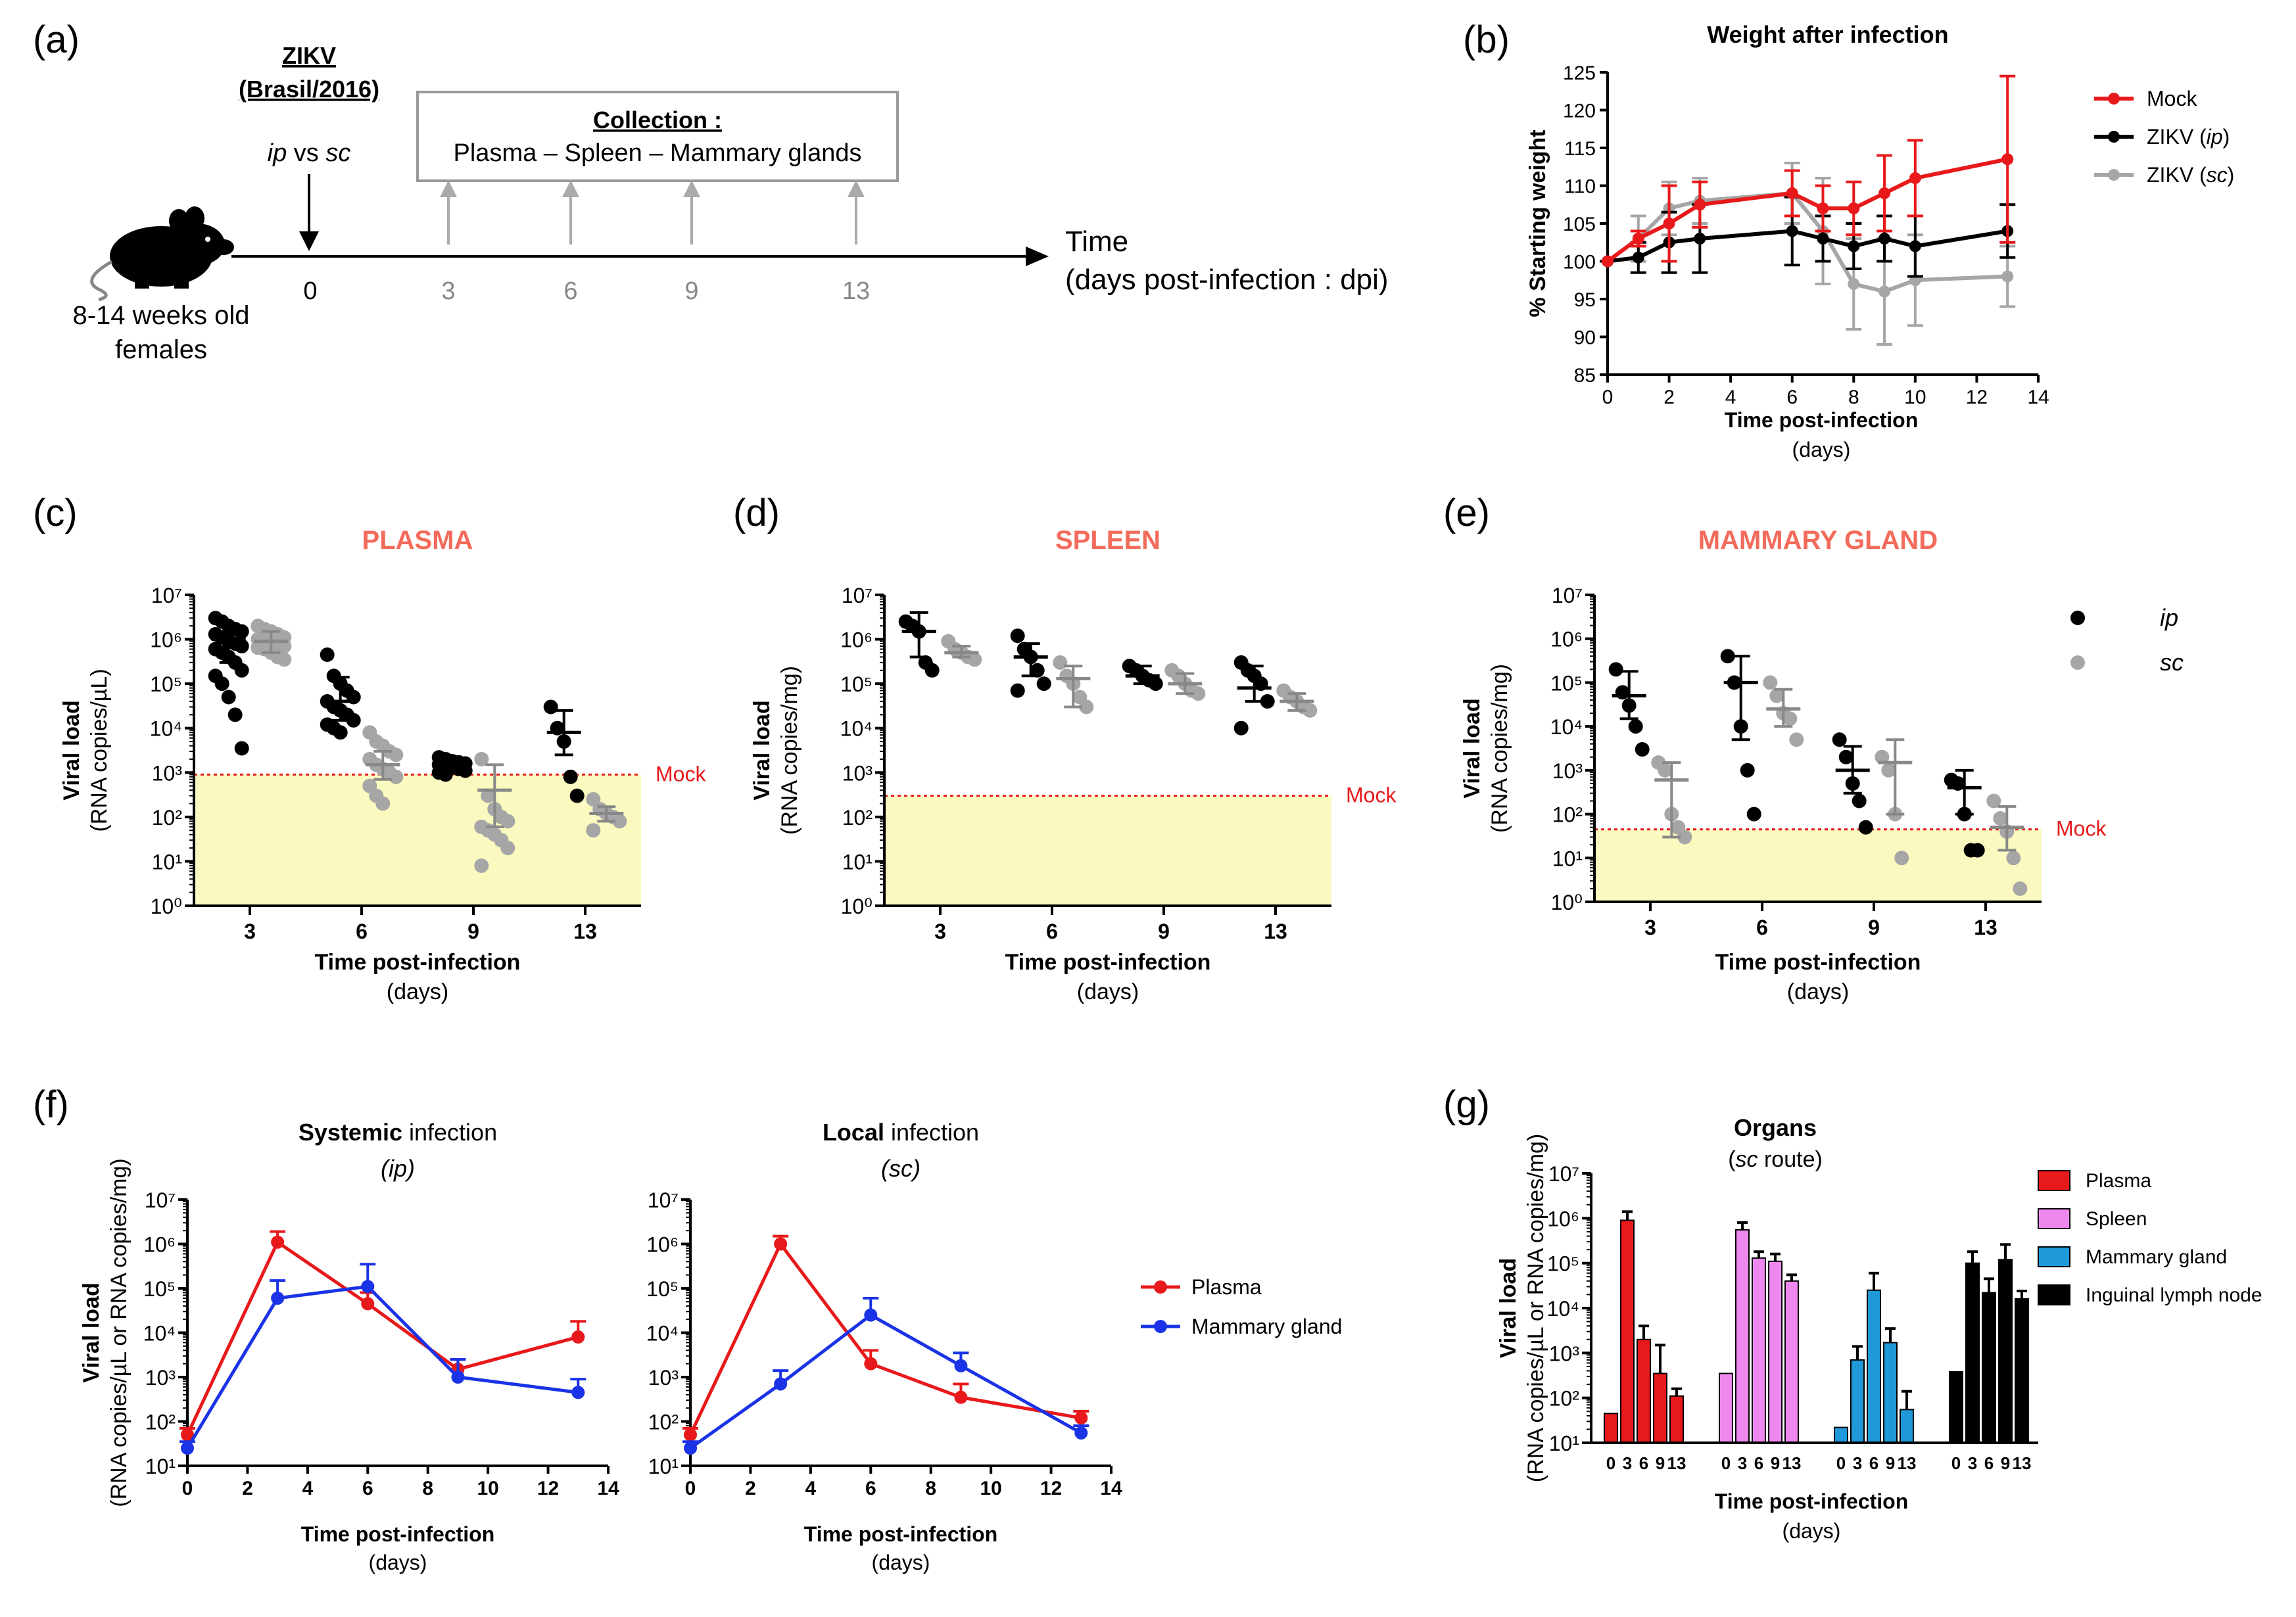  I want to click on timepoint-3: 3, so click(448, 291).